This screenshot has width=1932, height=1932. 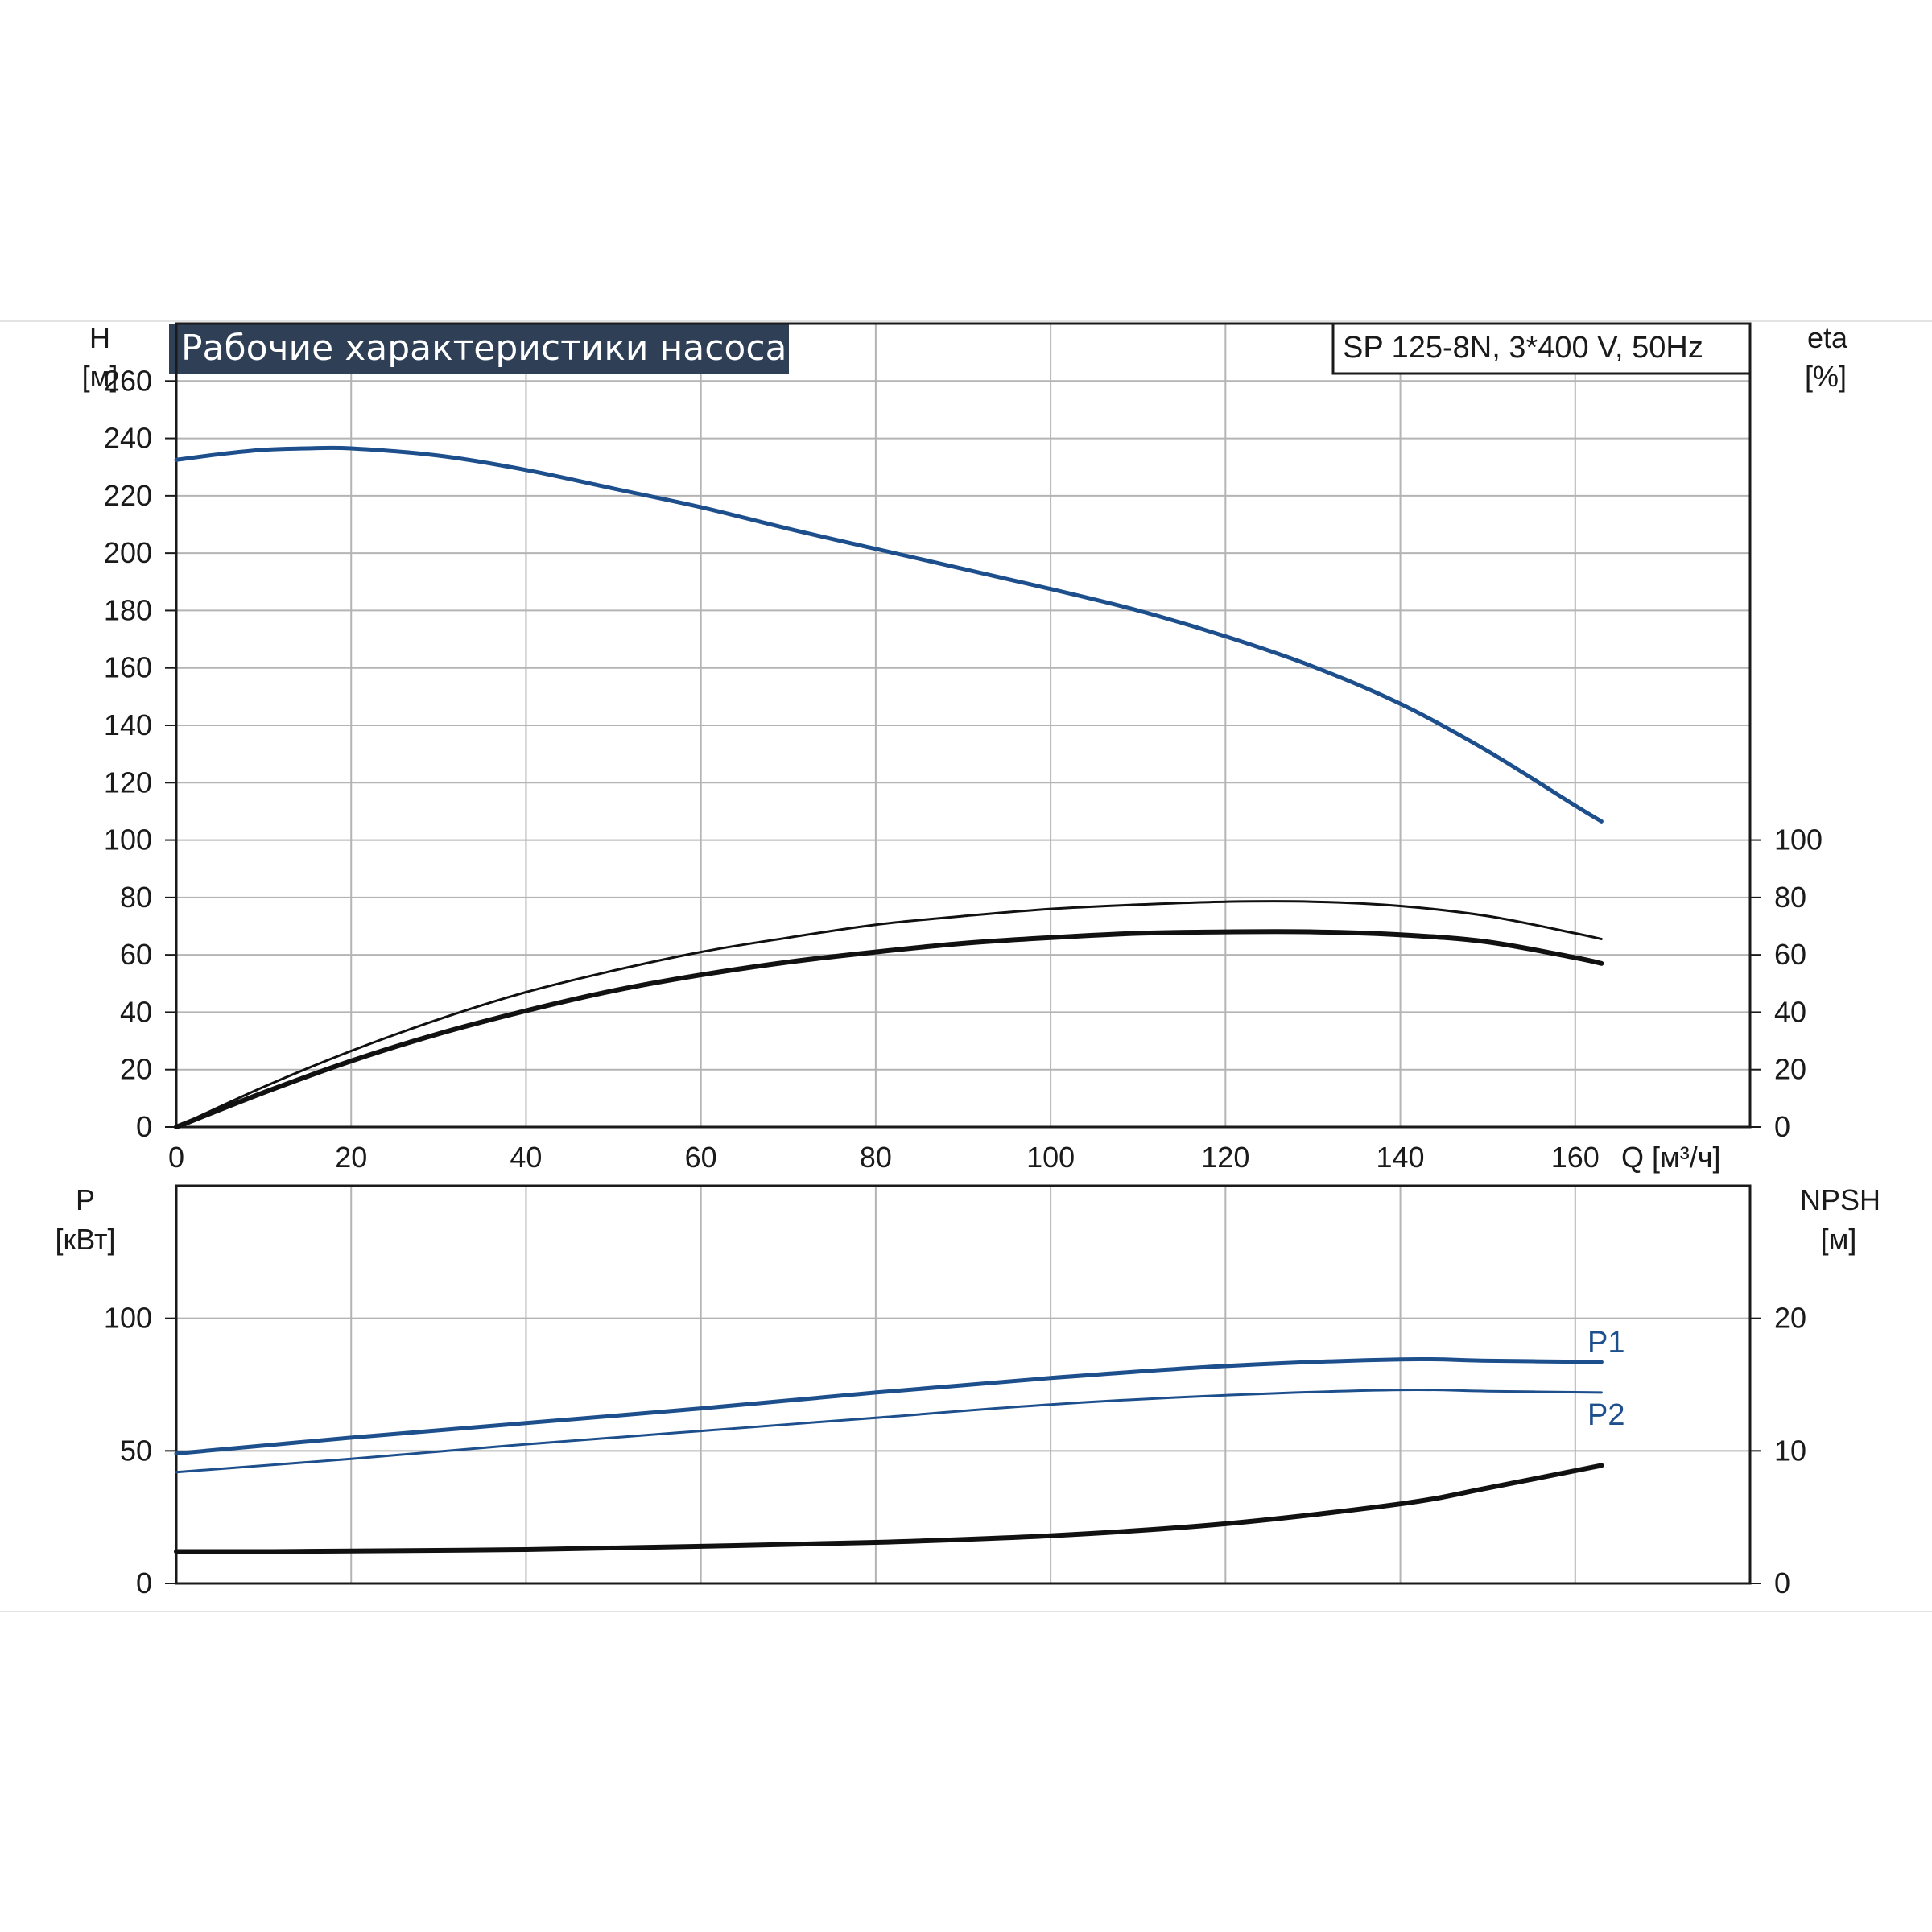 What do you see at coordinates (1790, 1450) in the screenshot?
I see `y-right-tick-label: 10` at bounding box center [1790, 1450].